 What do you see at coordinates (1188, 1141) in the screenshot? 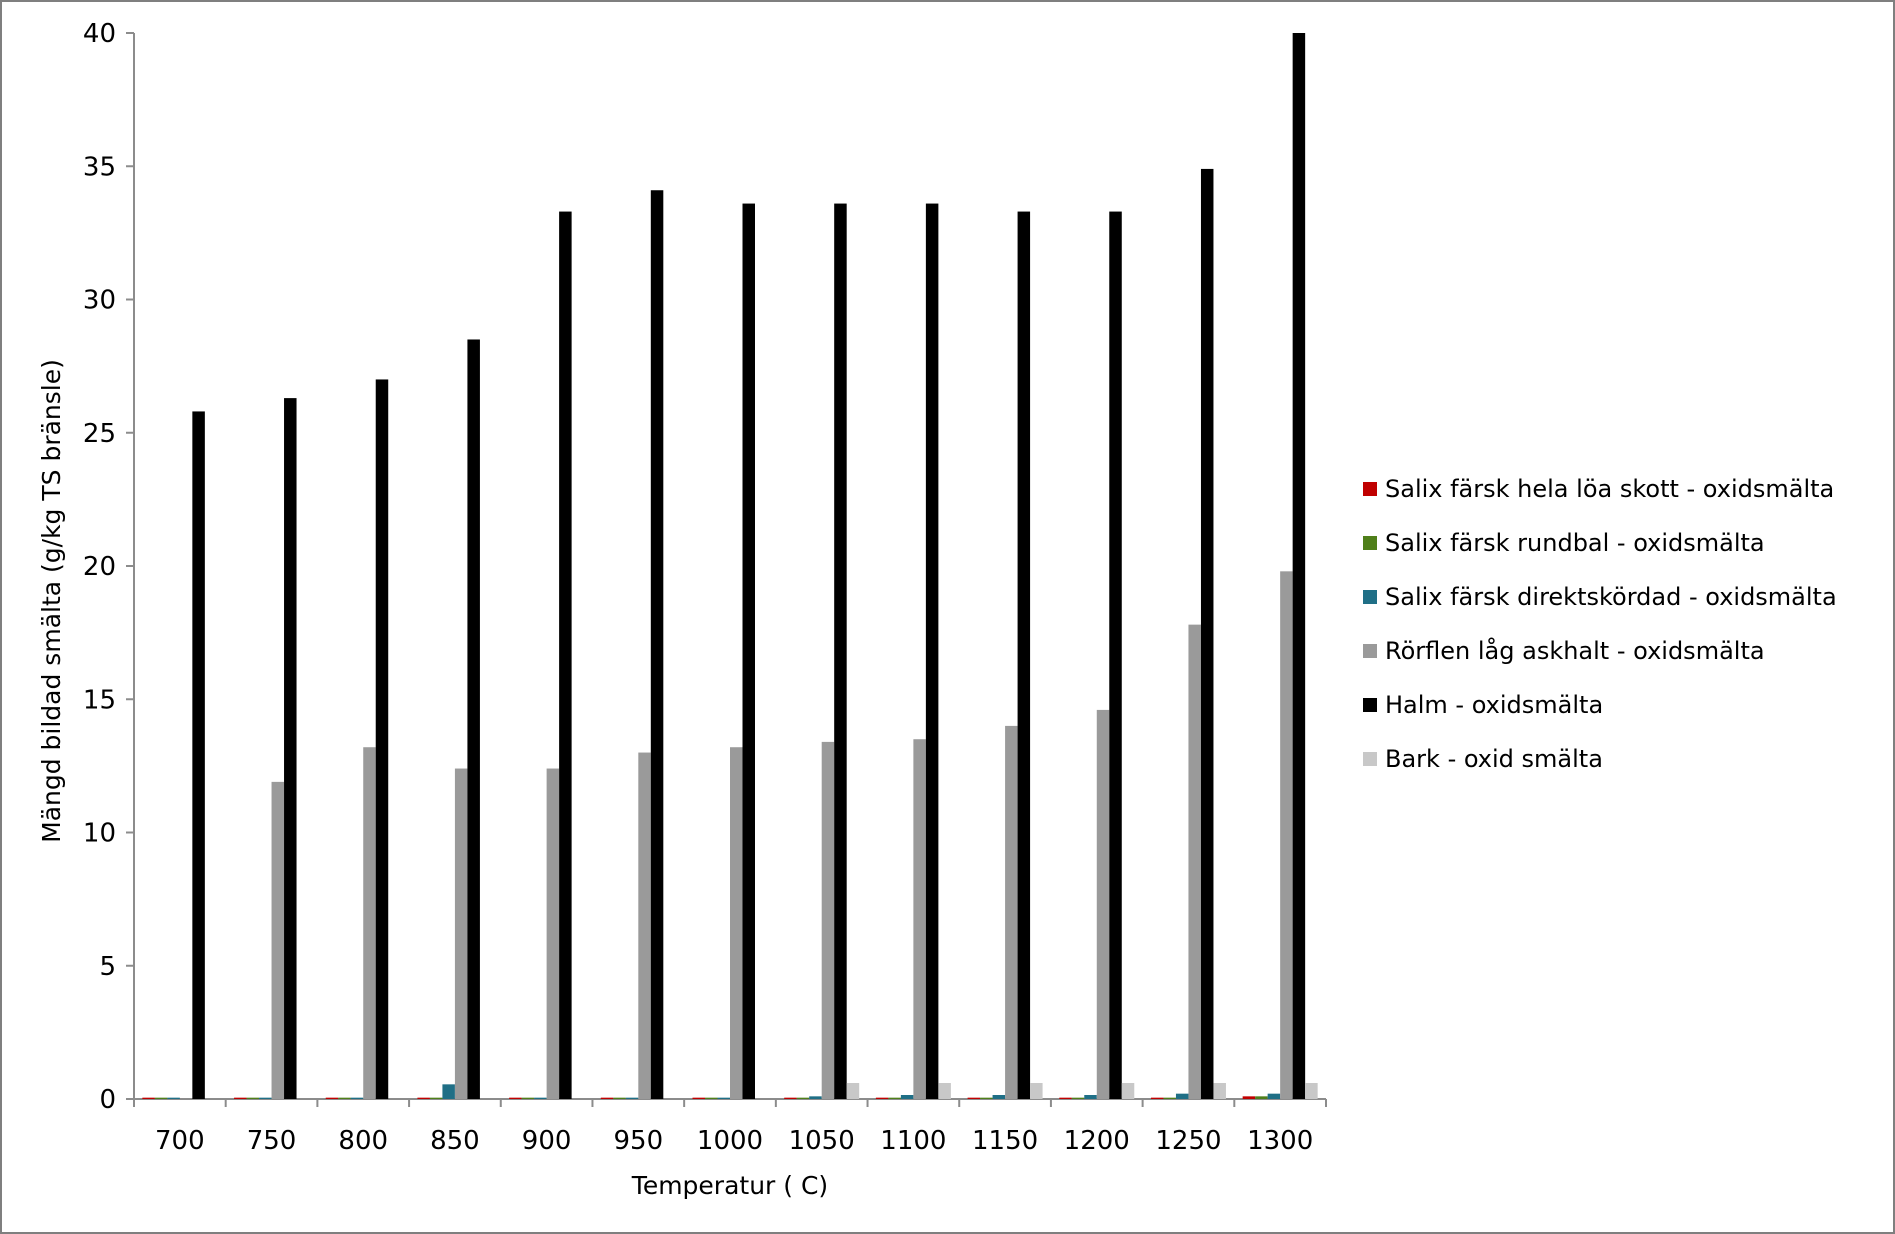
I see `x-tick-label-1250: 1250` at bounding box center [1188, 1141].